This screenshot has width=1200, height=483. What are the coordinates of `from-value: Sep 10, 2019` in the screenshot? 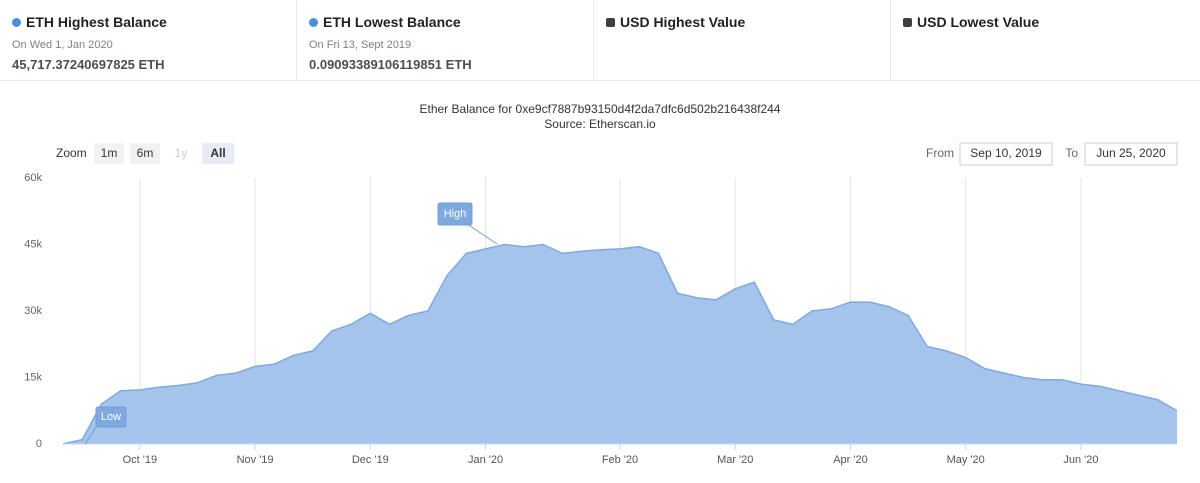 It's located at (1006, 153).